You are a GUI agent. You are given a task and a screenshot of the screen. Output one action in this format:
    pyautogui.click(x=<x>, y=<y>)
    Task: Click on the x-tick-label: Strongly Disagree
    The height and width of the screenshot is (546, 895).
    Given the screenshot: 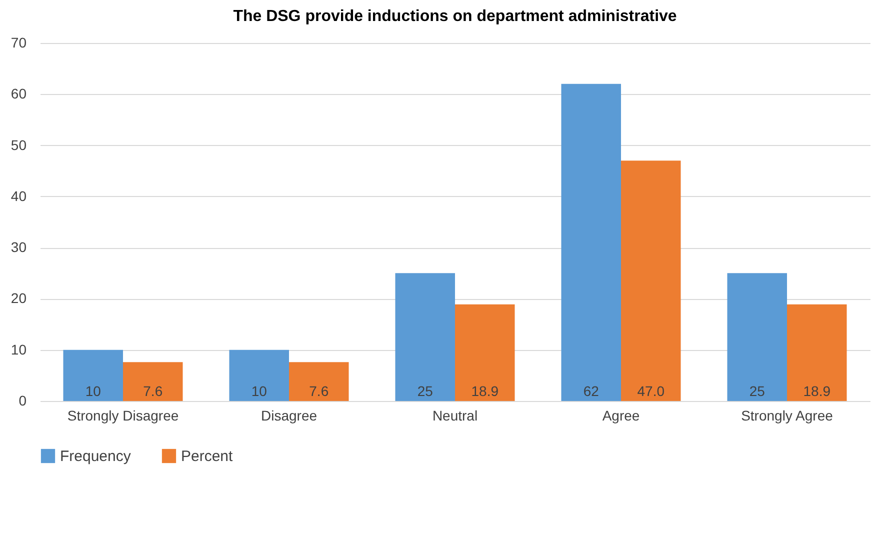 What is the action you would take?
    pyautogui.click(x=123, y=416)
    